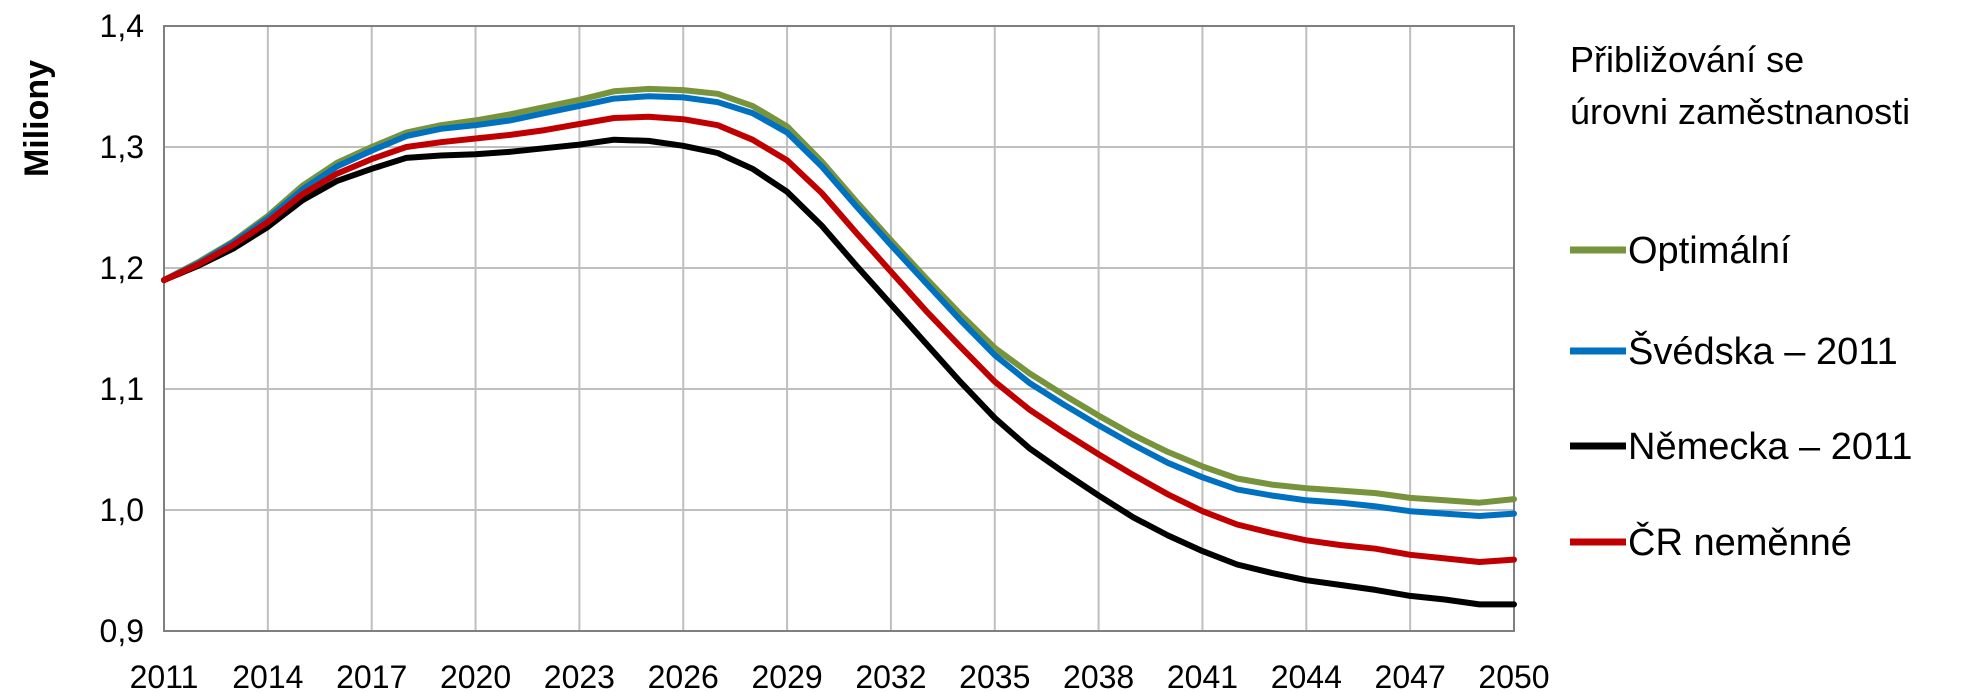 This screenshot has width=1981, height=693. What do you see at coordinates (1202, 676) in the screenshot?
I see `x-tick-label: 2041` at bounding box center [1202, 676].